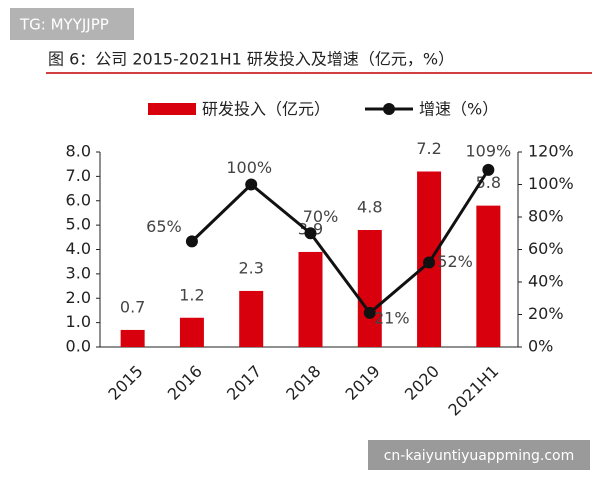 The image size is (600, 484). I want to click on y2-tick-label: 80%, so click(546, 216).